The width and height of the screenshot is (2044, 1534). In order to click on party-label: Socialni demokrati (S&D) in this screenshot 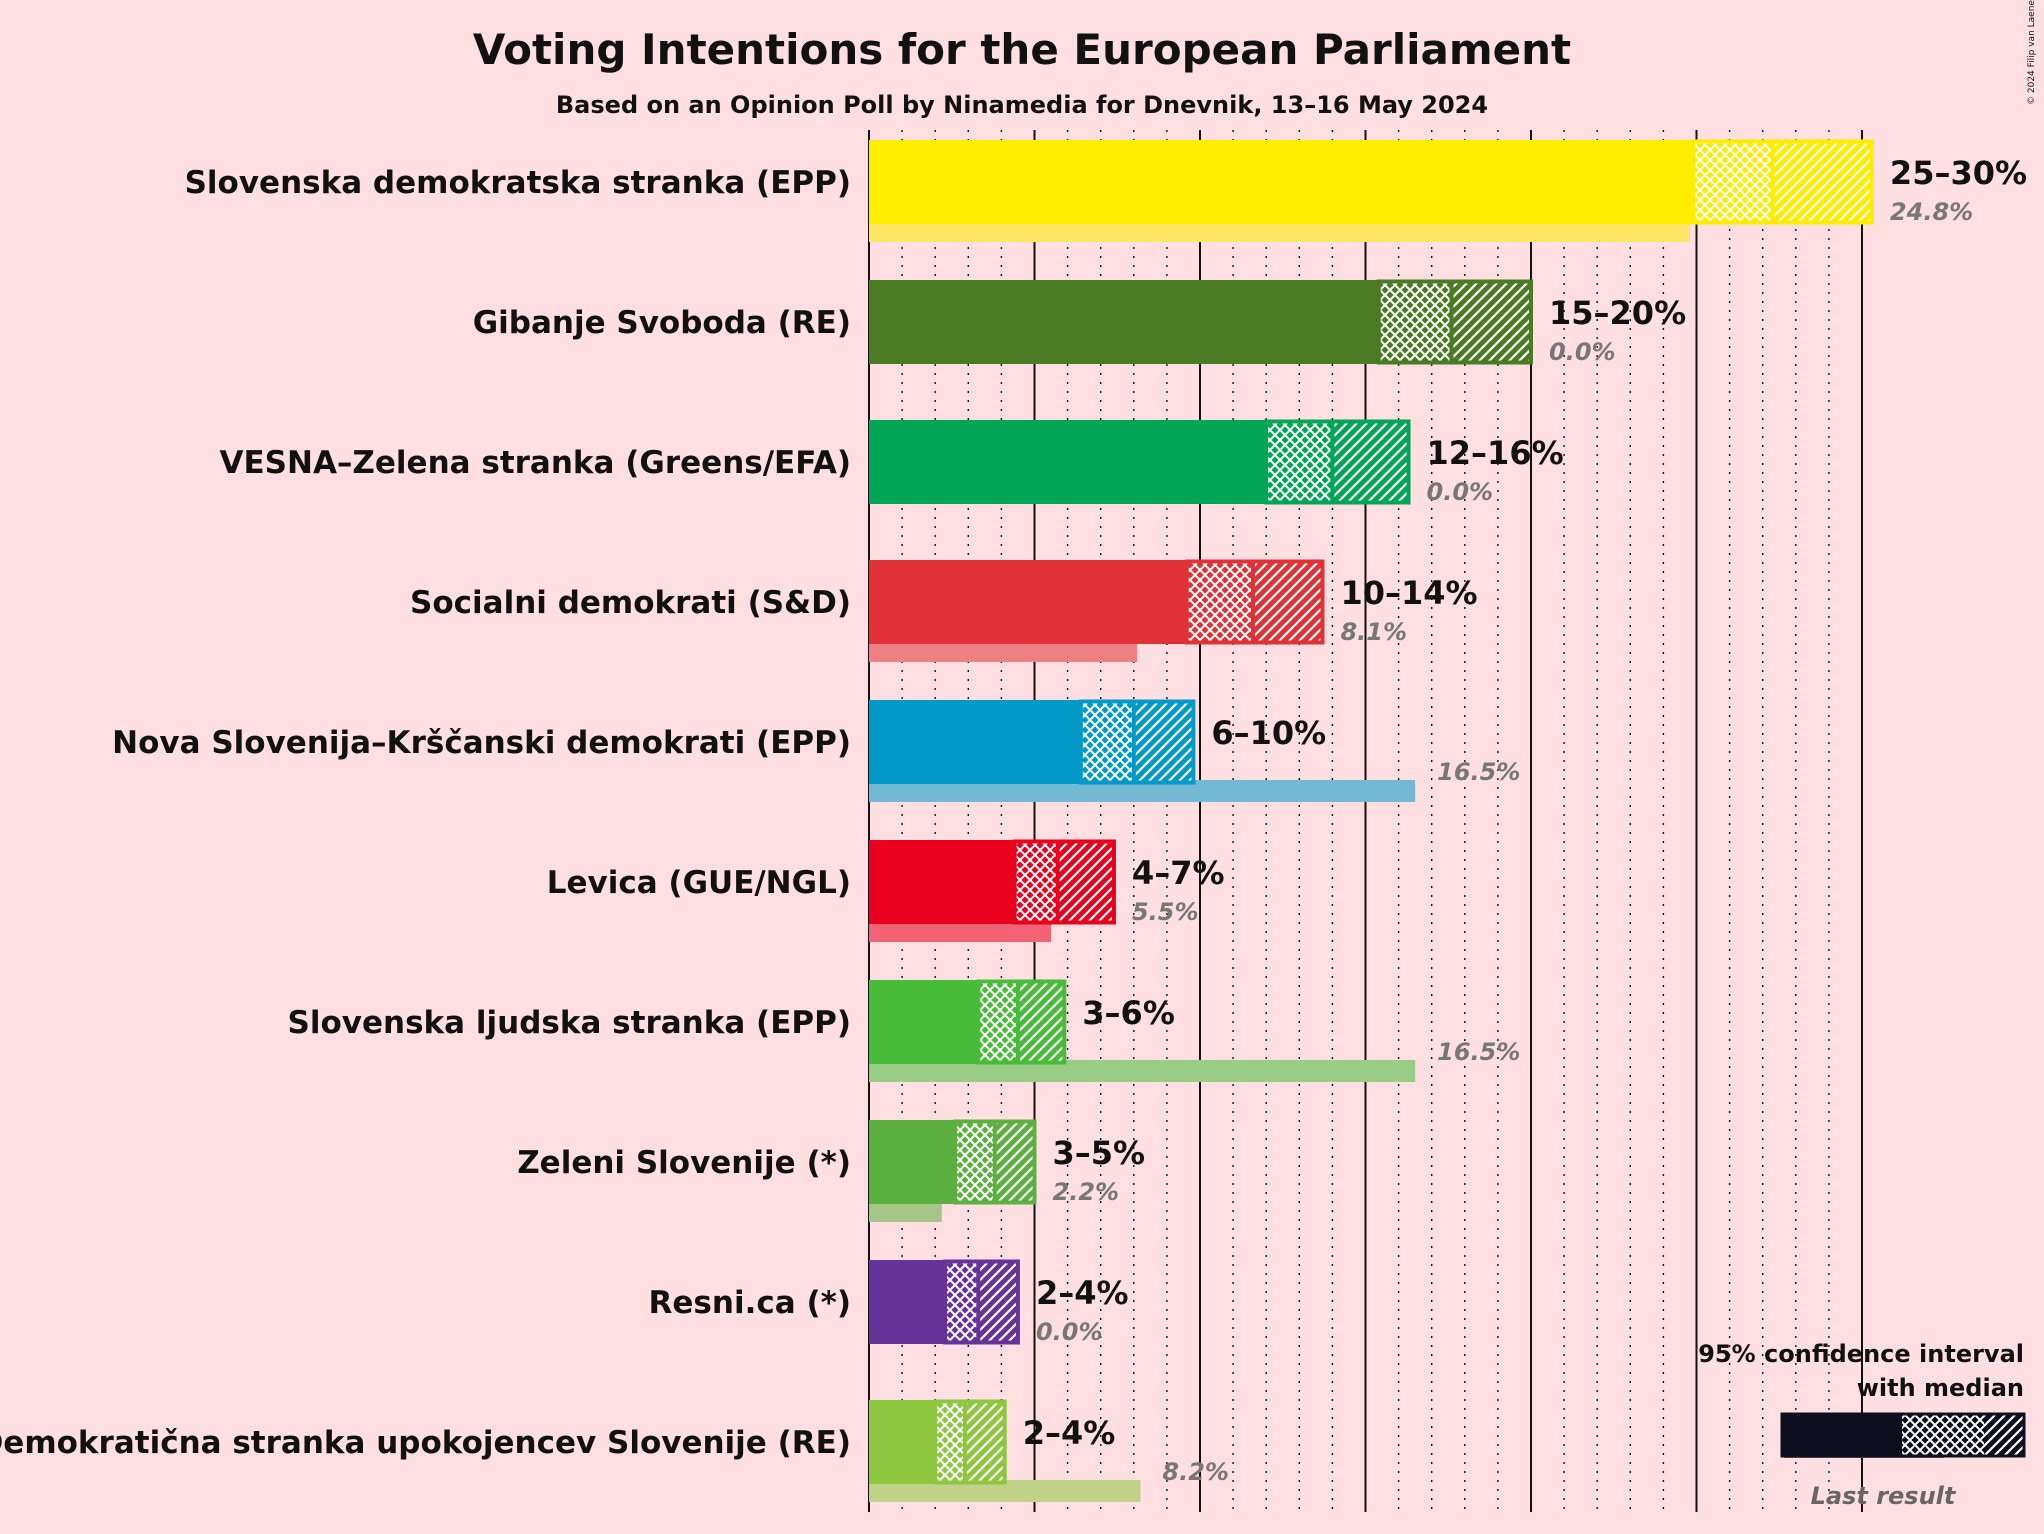, I will do `click(630, 603)`.